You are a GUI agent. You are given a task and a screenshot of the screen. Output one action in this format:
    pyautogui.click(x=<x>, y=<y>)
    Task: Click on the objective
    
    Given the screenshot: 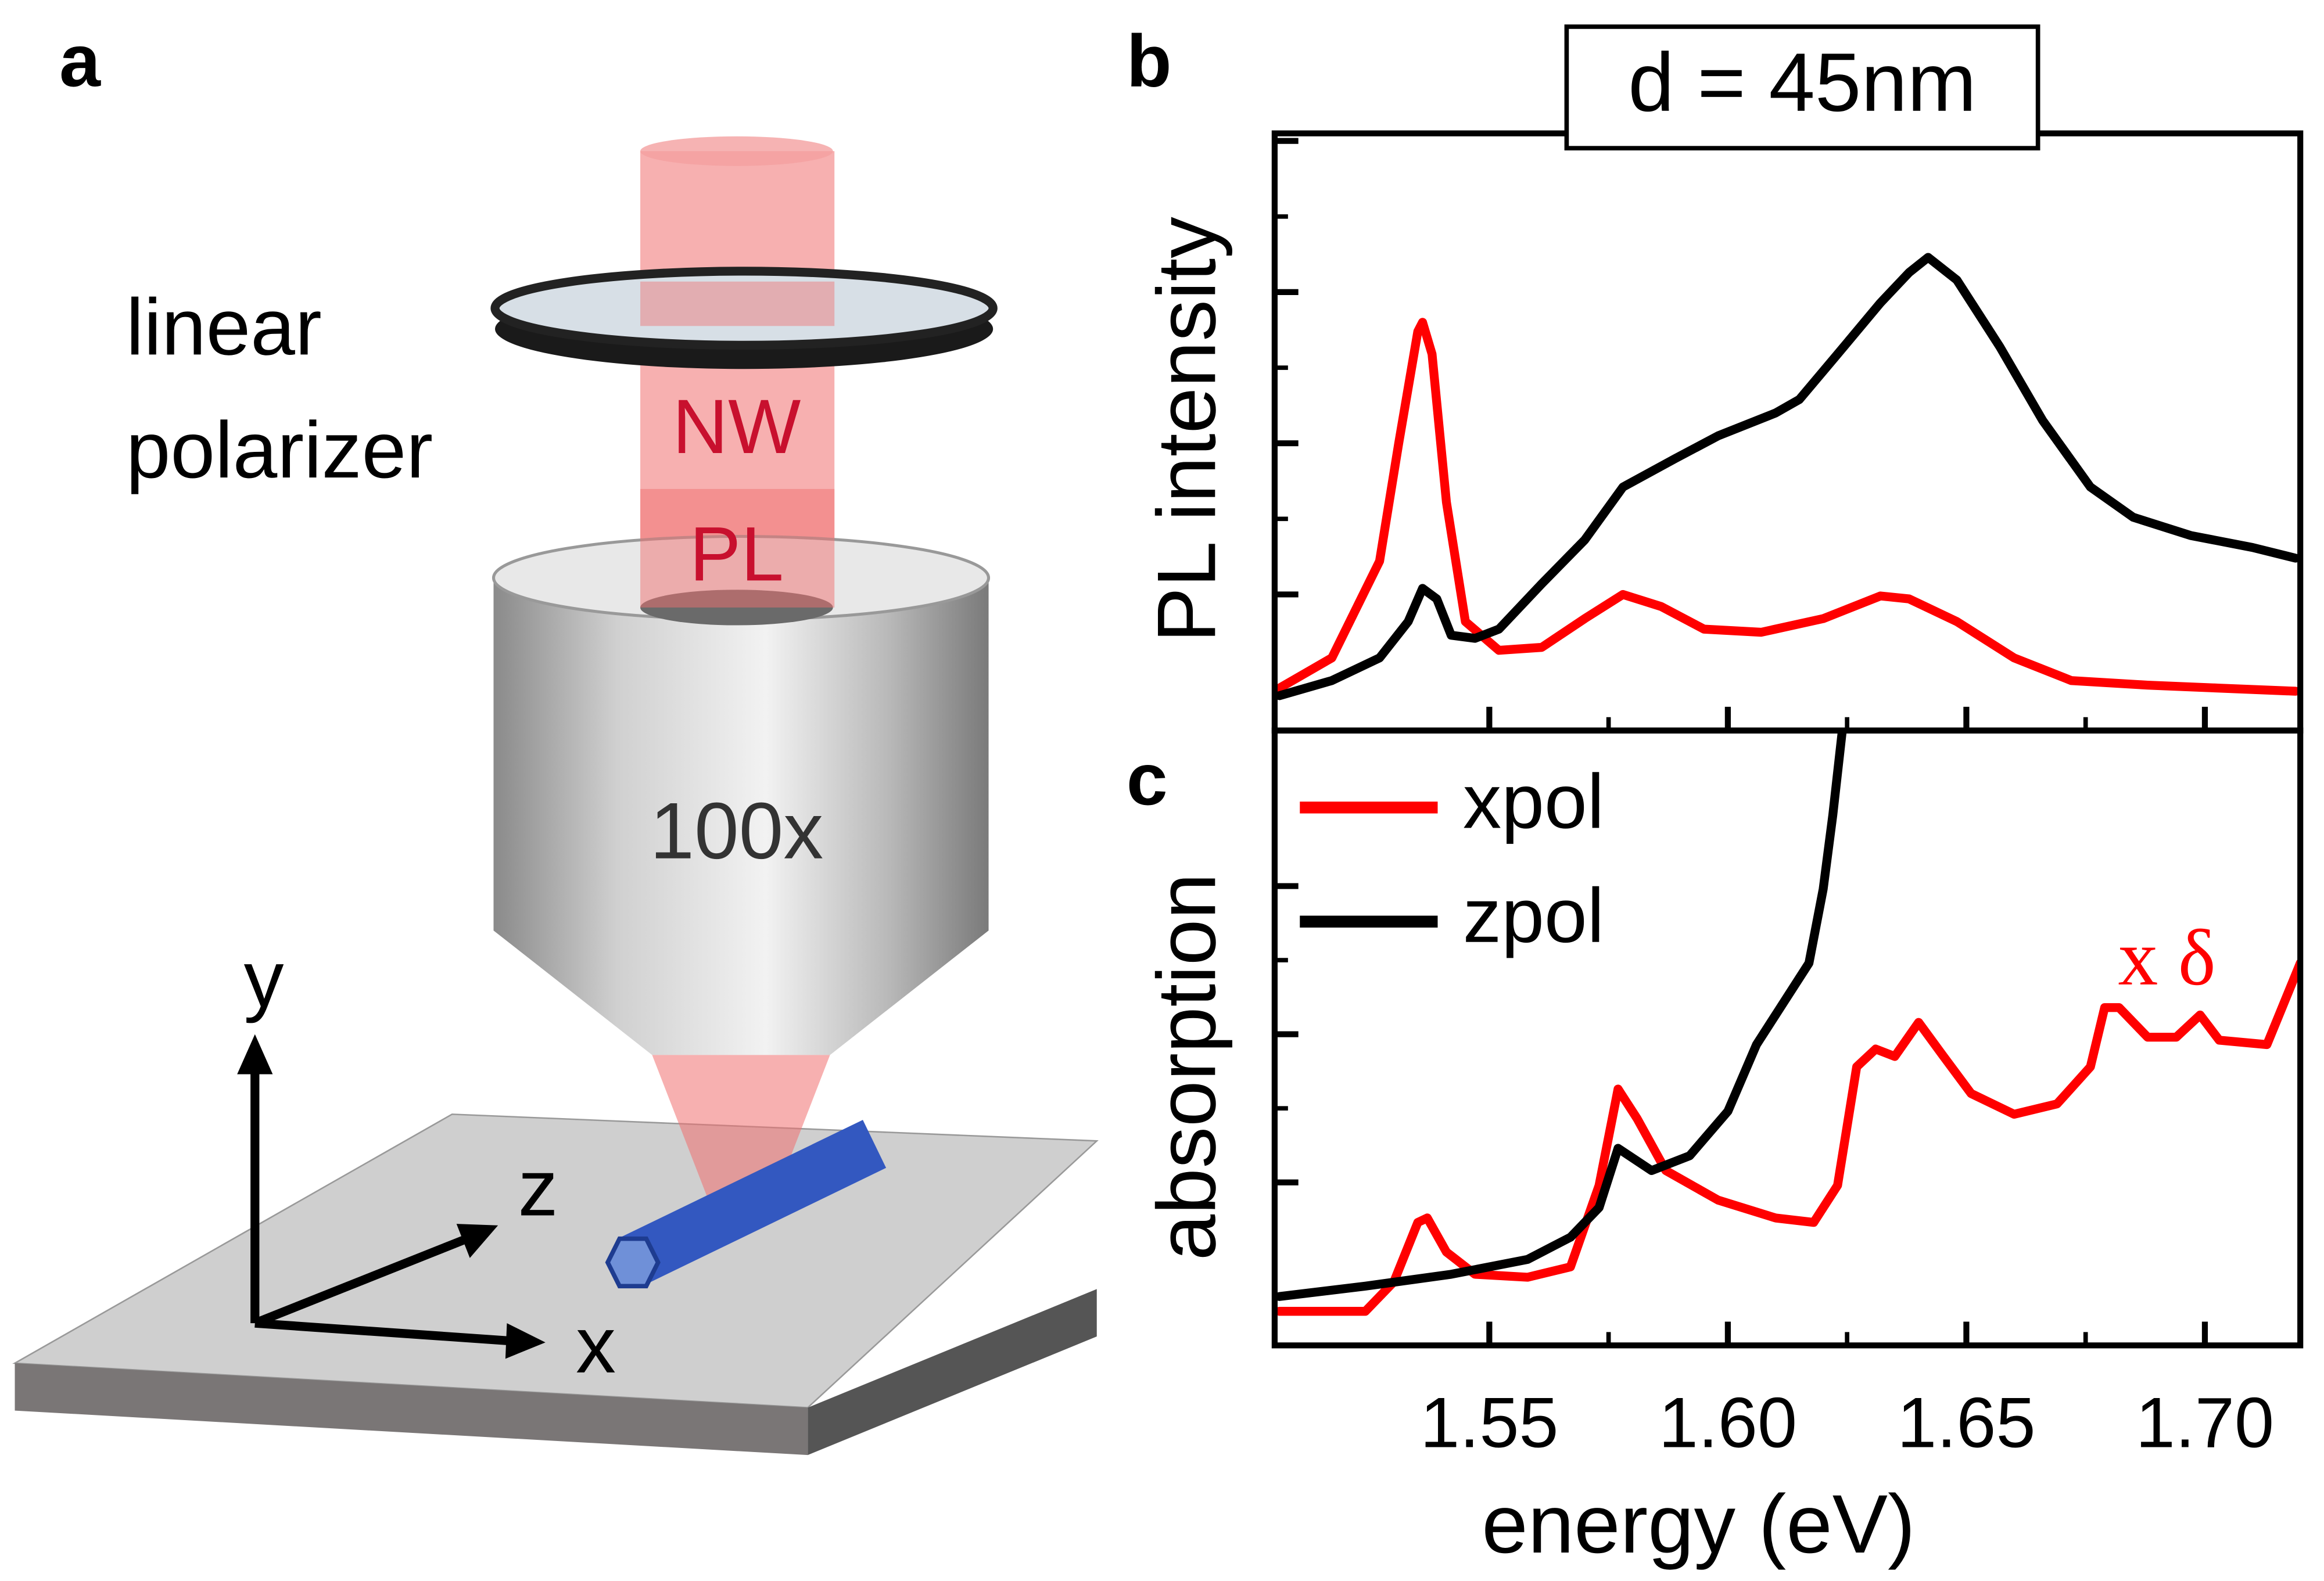 What is the action you would take?
    pyautogui.click(x=741, y=816)
    